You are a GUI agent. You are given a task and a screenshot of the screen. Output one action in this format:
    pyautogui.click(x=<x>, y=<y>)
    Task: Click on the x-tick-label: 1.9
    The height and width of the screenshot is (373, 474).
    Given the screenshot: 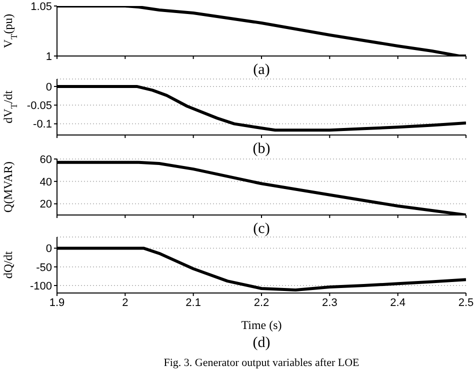 What is the action you would take?
    pyautogui.click(x=57, y=302)
    